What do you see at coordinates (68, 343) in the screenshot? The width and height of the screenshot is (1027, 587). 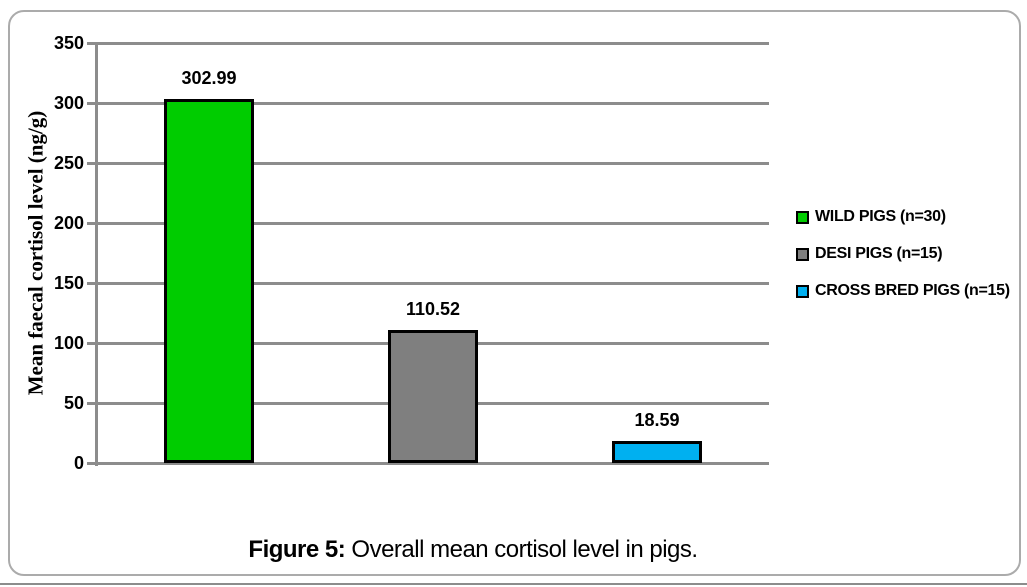 I see `y-tick-label: 100` at bounding box center [68, 343].